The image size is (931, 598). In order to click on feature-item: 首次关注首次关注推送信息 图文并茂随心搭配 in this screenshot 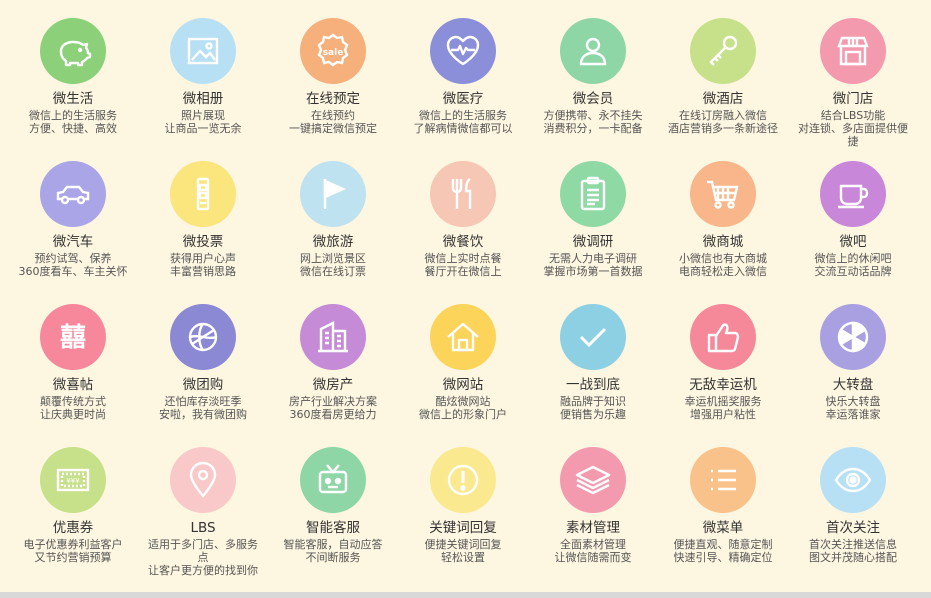, I will do `click(853, 505)`.